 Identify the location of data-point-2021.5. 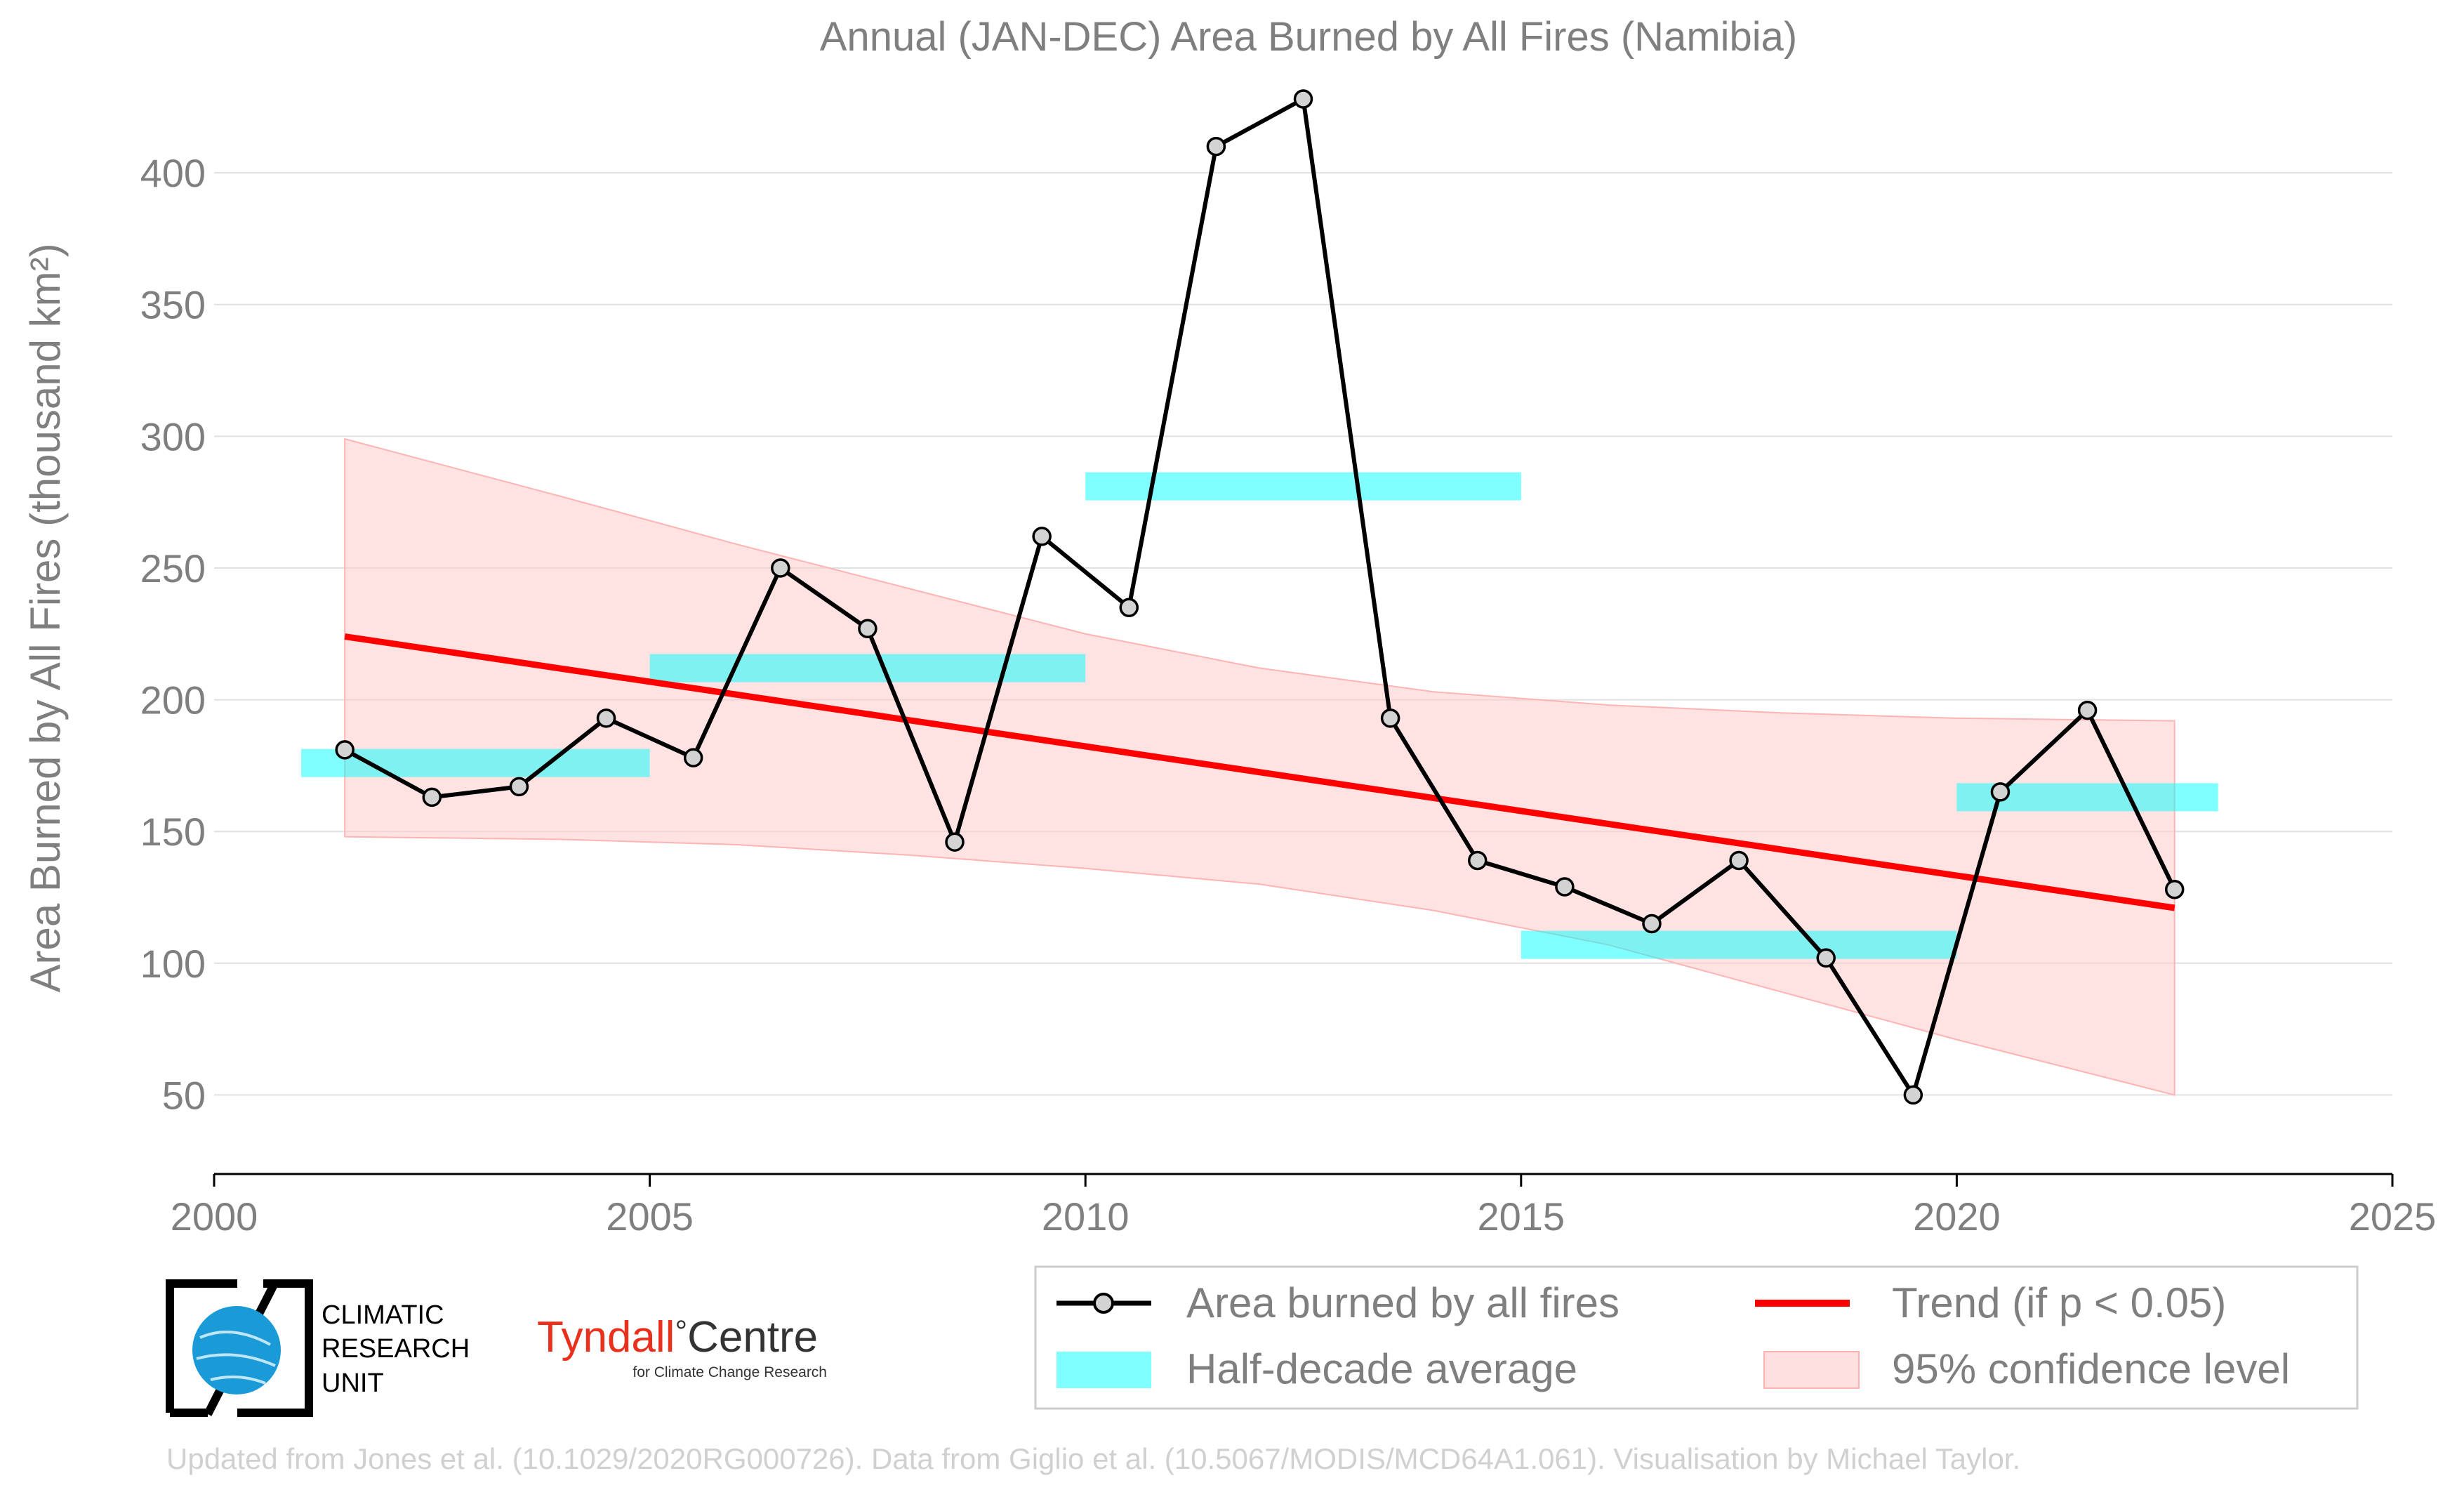
(2087, 710).